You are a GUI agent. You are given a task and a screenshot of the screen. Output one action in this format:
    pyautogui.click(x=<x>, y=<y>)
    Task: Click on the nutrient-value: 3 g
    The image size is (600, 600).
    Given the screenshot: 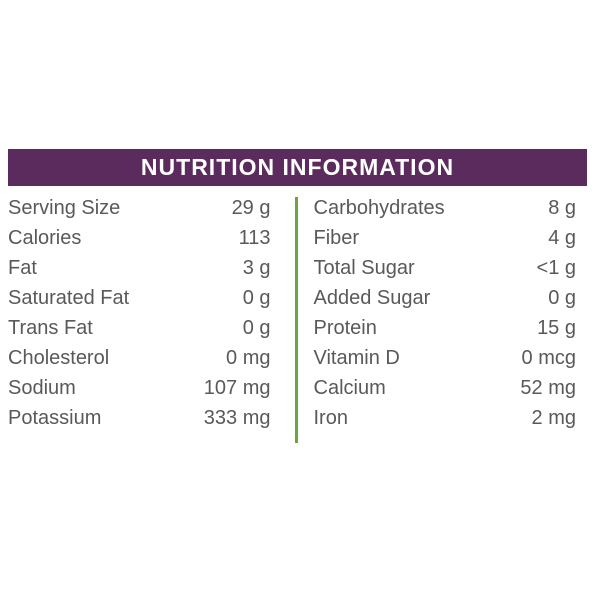 What is the action you would take?
    pyautogui.click(x=256, y=268)
    